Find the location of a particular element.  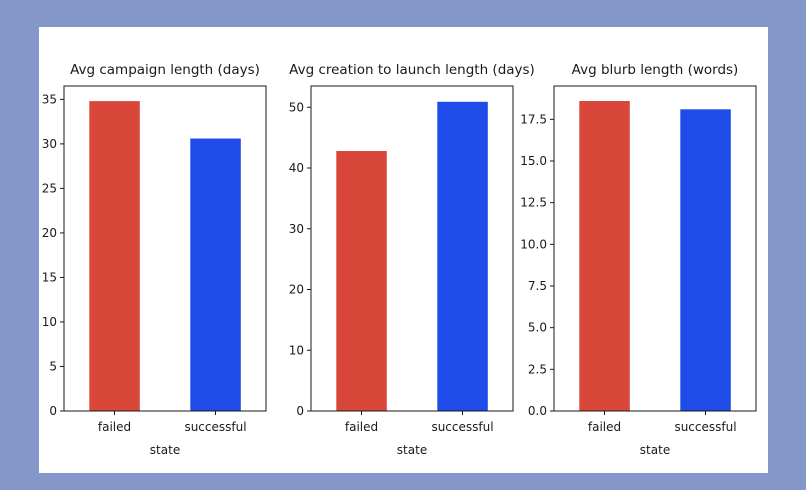

chart-title: Avg campaign length (days) is located at coordinates (165, 70).